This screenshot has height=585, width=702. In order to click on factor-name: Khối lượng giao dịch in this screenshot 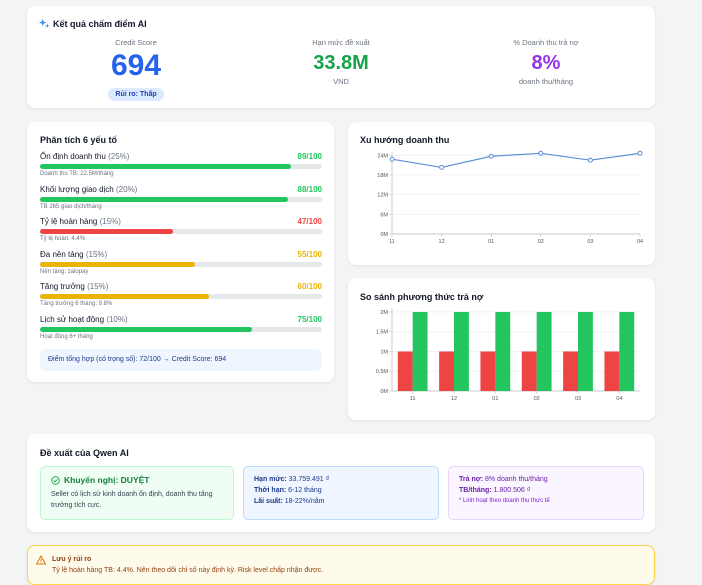, I will do `click(77, 189)`.